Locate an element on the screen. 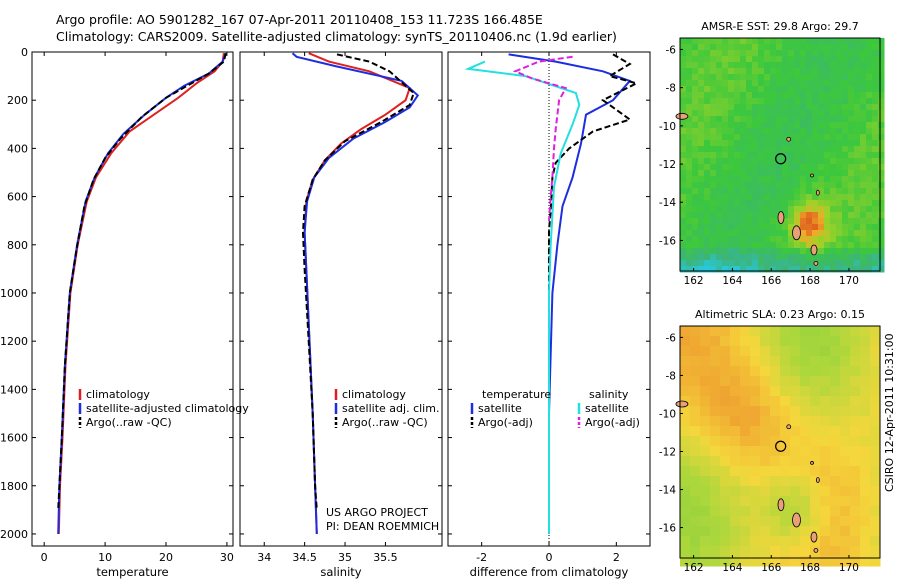 The image size is (900, 580). difference-series-blue-line is located at coordinates (570, 293).